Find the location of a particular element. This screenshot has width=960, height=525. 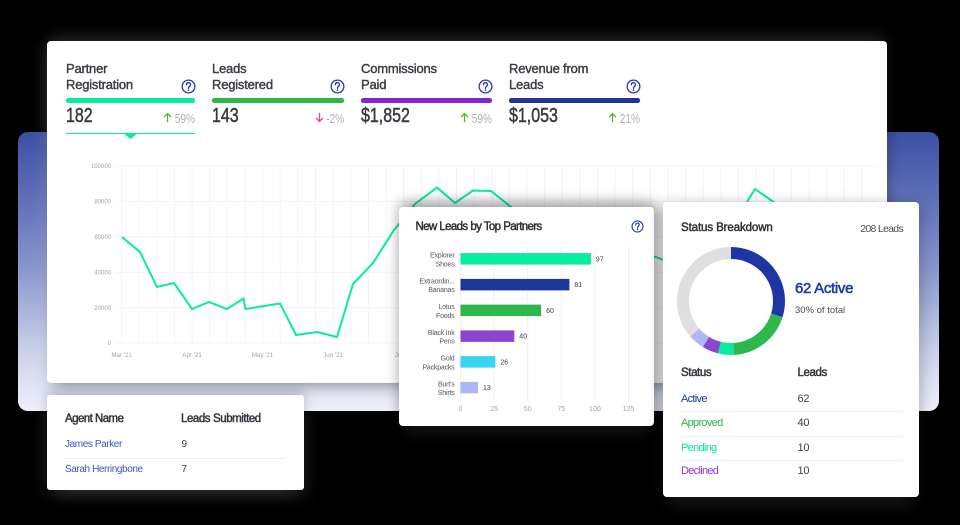

svg-text: 100000 is located at coordinates (101, 167).